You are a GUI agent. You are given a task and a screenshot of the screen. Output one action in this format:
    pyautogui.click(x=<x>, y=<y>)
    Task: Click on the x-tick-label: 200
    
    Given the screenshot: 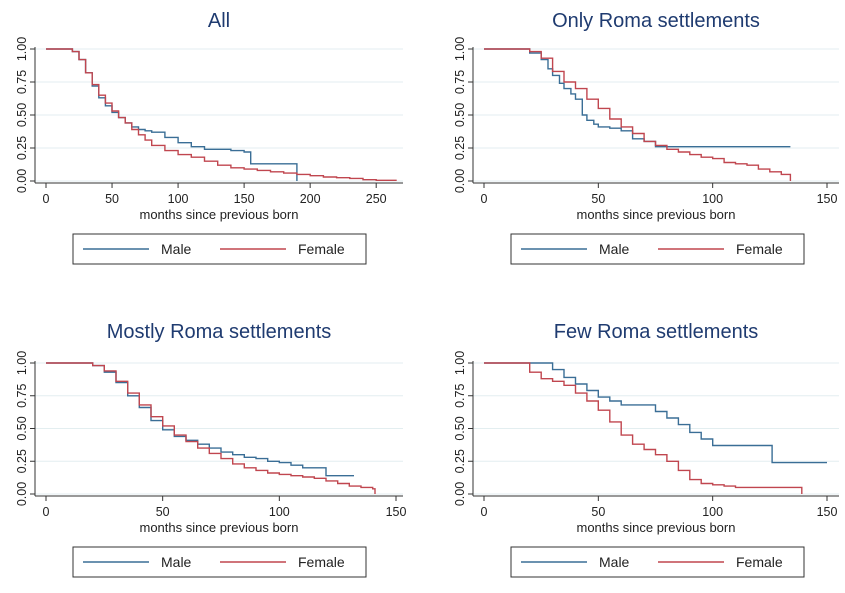 What is the action you would take?
    pyautogui.click(x=310, y=199)
    